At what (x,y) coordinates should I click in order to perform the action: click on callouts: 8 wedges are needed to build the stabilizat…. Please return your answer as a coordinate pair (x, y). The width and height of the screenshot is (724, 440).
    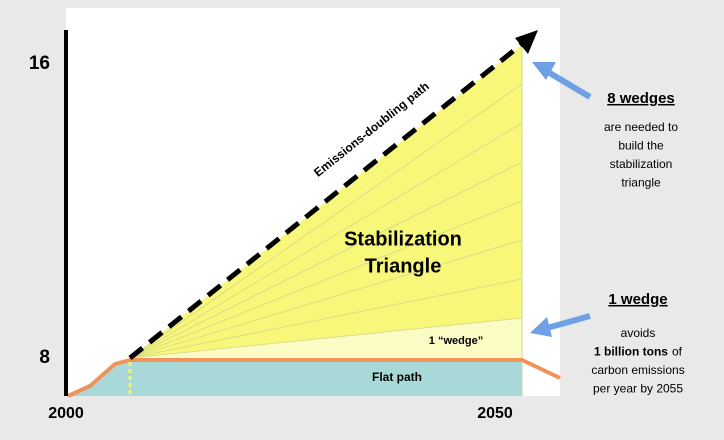
    Looking at the image, I should click on (637, 243).